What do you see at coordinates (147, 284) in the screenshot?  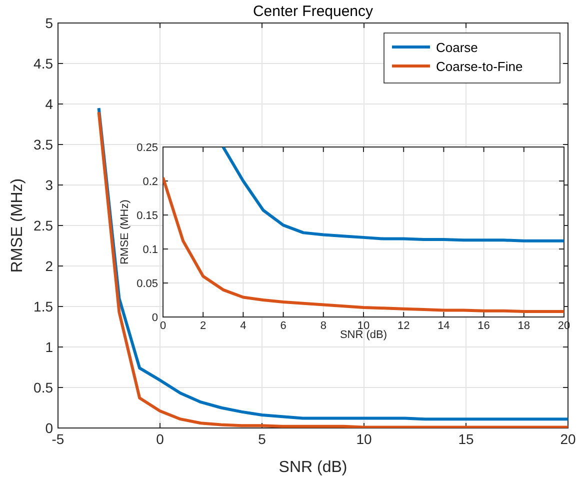 I see `y-tick-label: 0.05` at bounding box center [147, 284].